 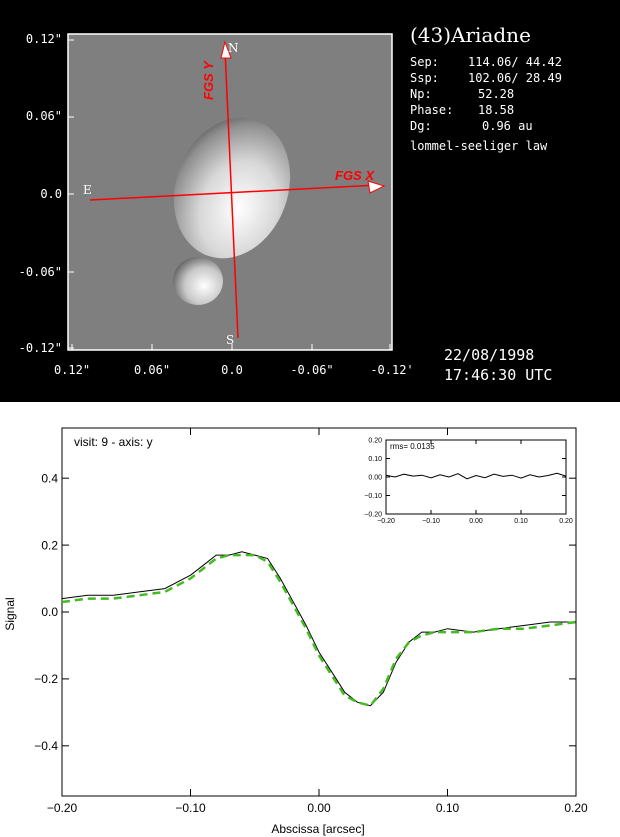 What do you see at coordinates (44, 116) in the screenshot?
I see `top-ytick-1: 0.06"` at bounding box center [44, 116].